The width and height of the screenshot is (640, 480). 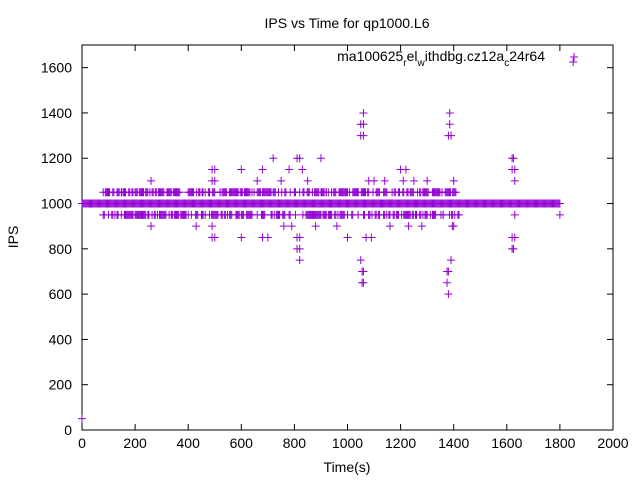 What do you see at coordinates (56, 158) in the screenshot?
I see `y-tick-label: 1200` at bounding box center [56, 158].